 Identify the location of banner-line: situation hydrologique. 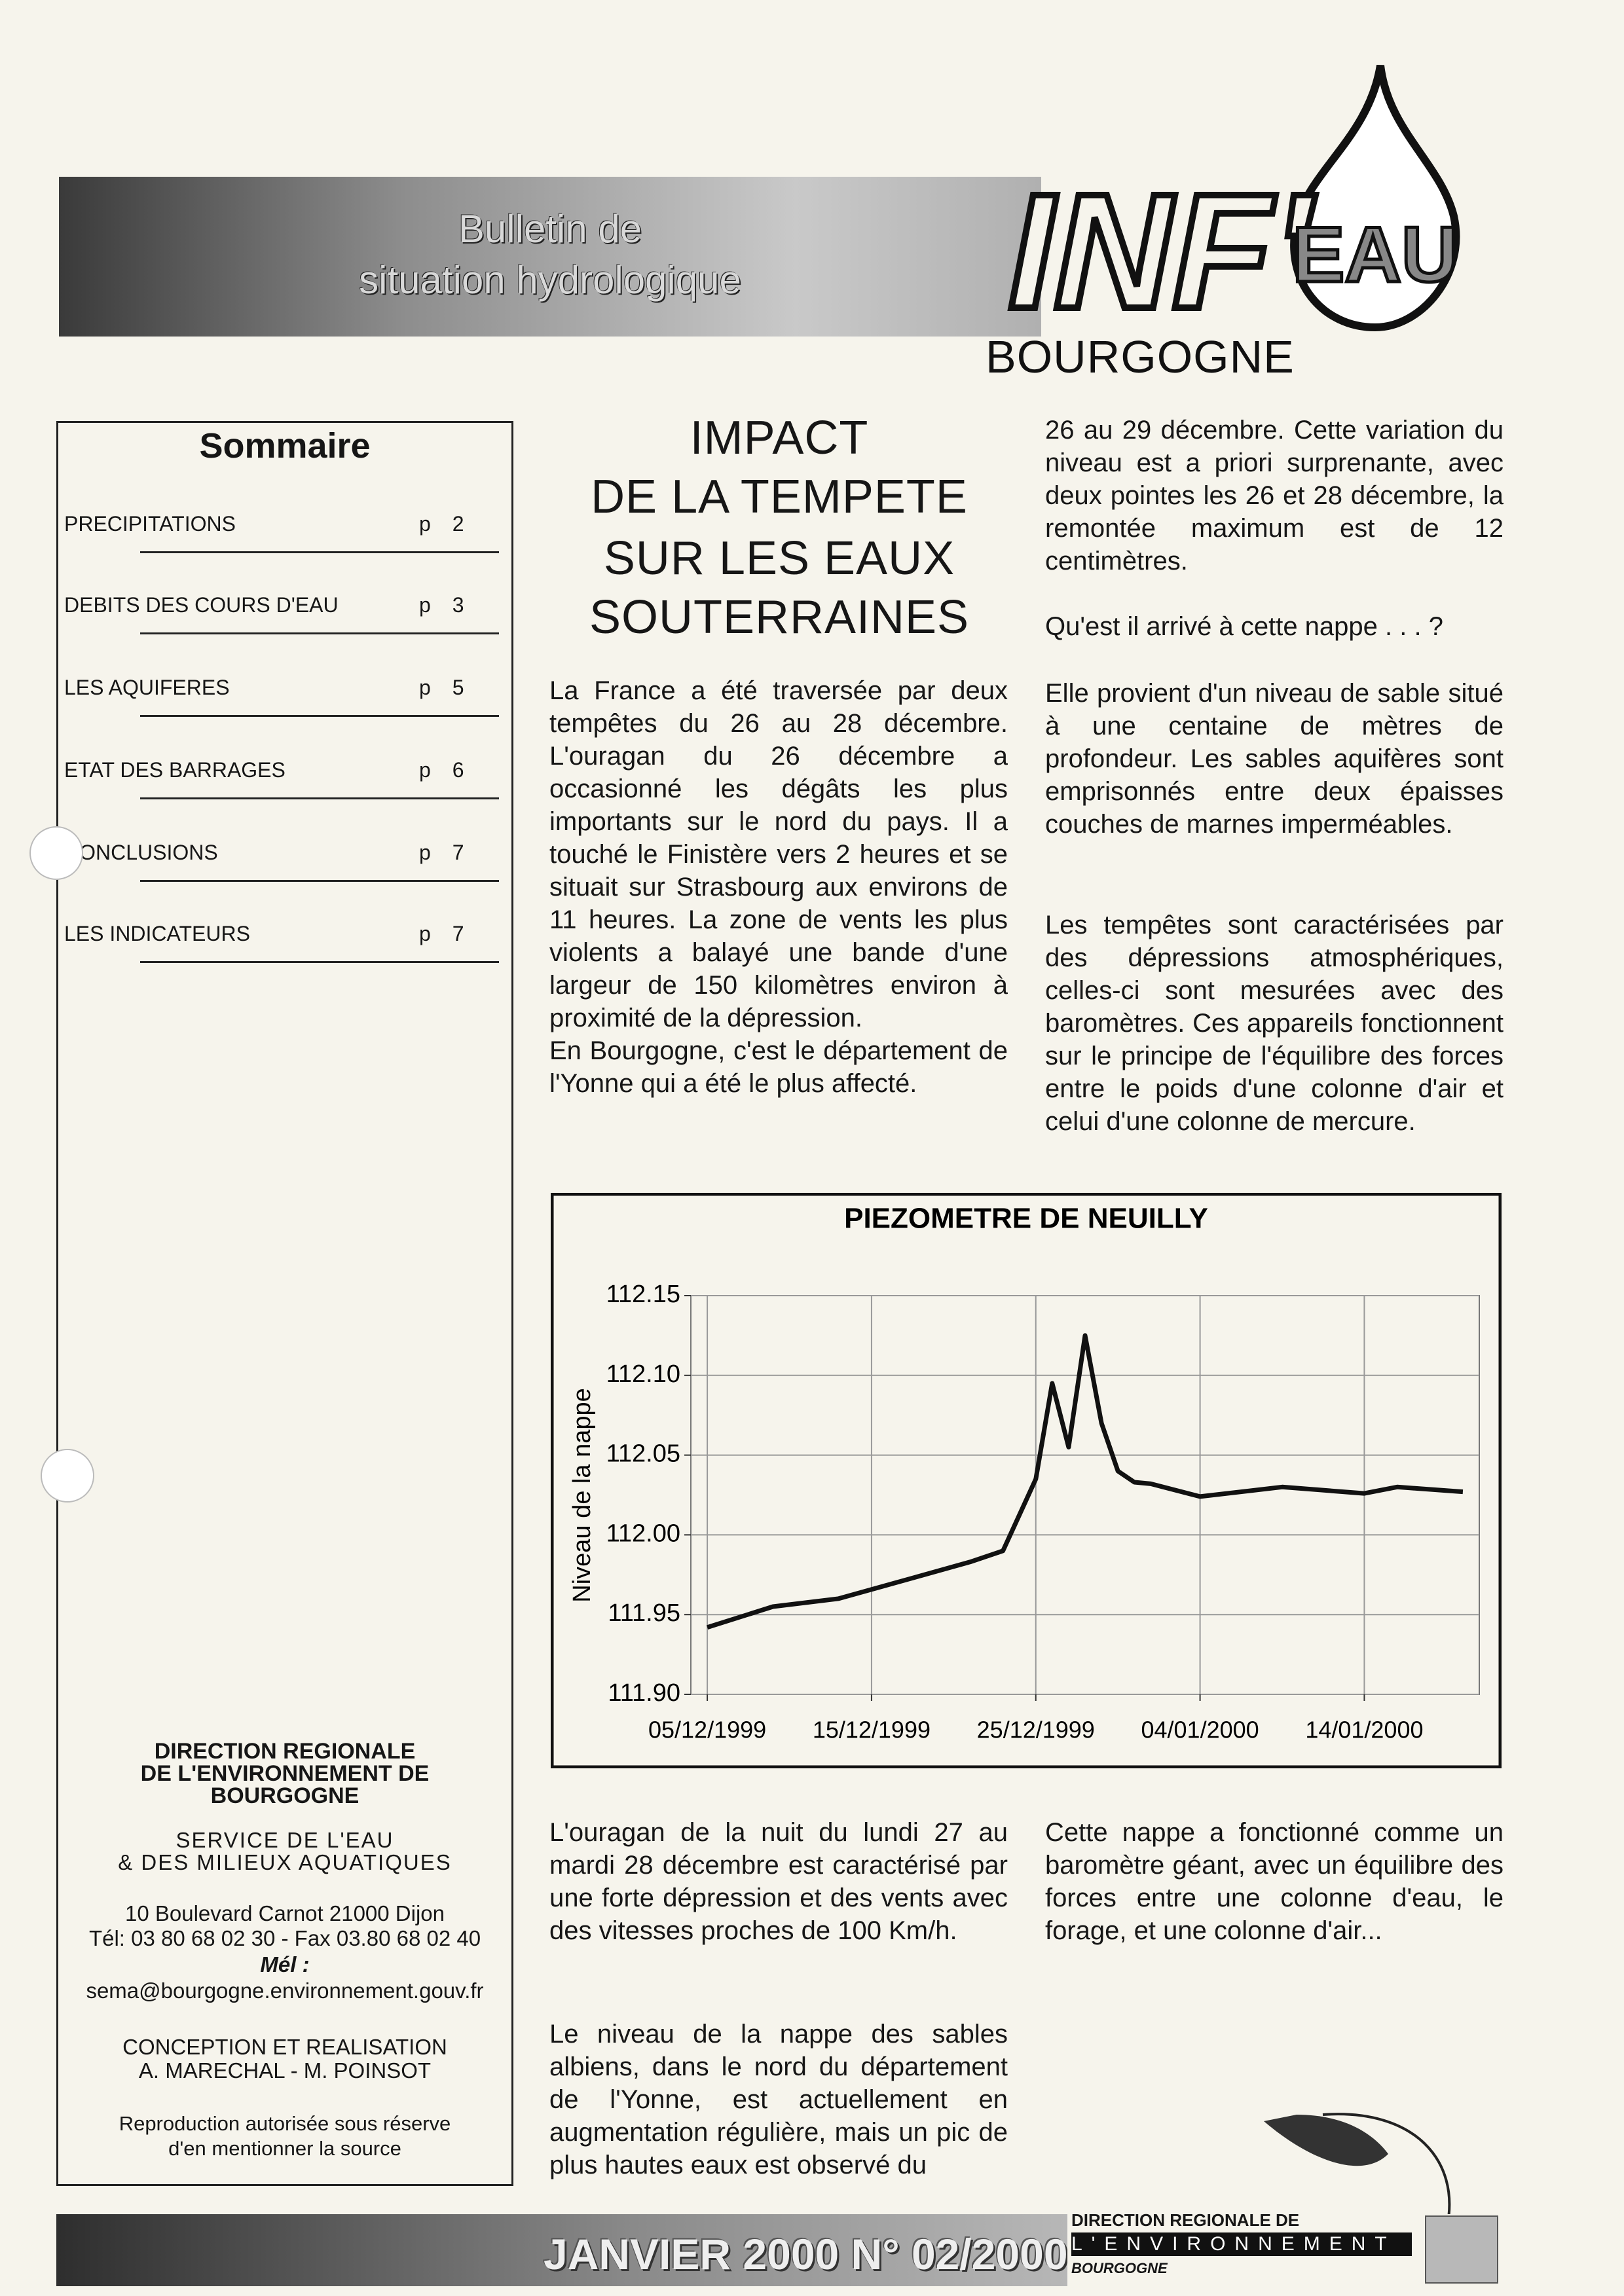
(550, 280).